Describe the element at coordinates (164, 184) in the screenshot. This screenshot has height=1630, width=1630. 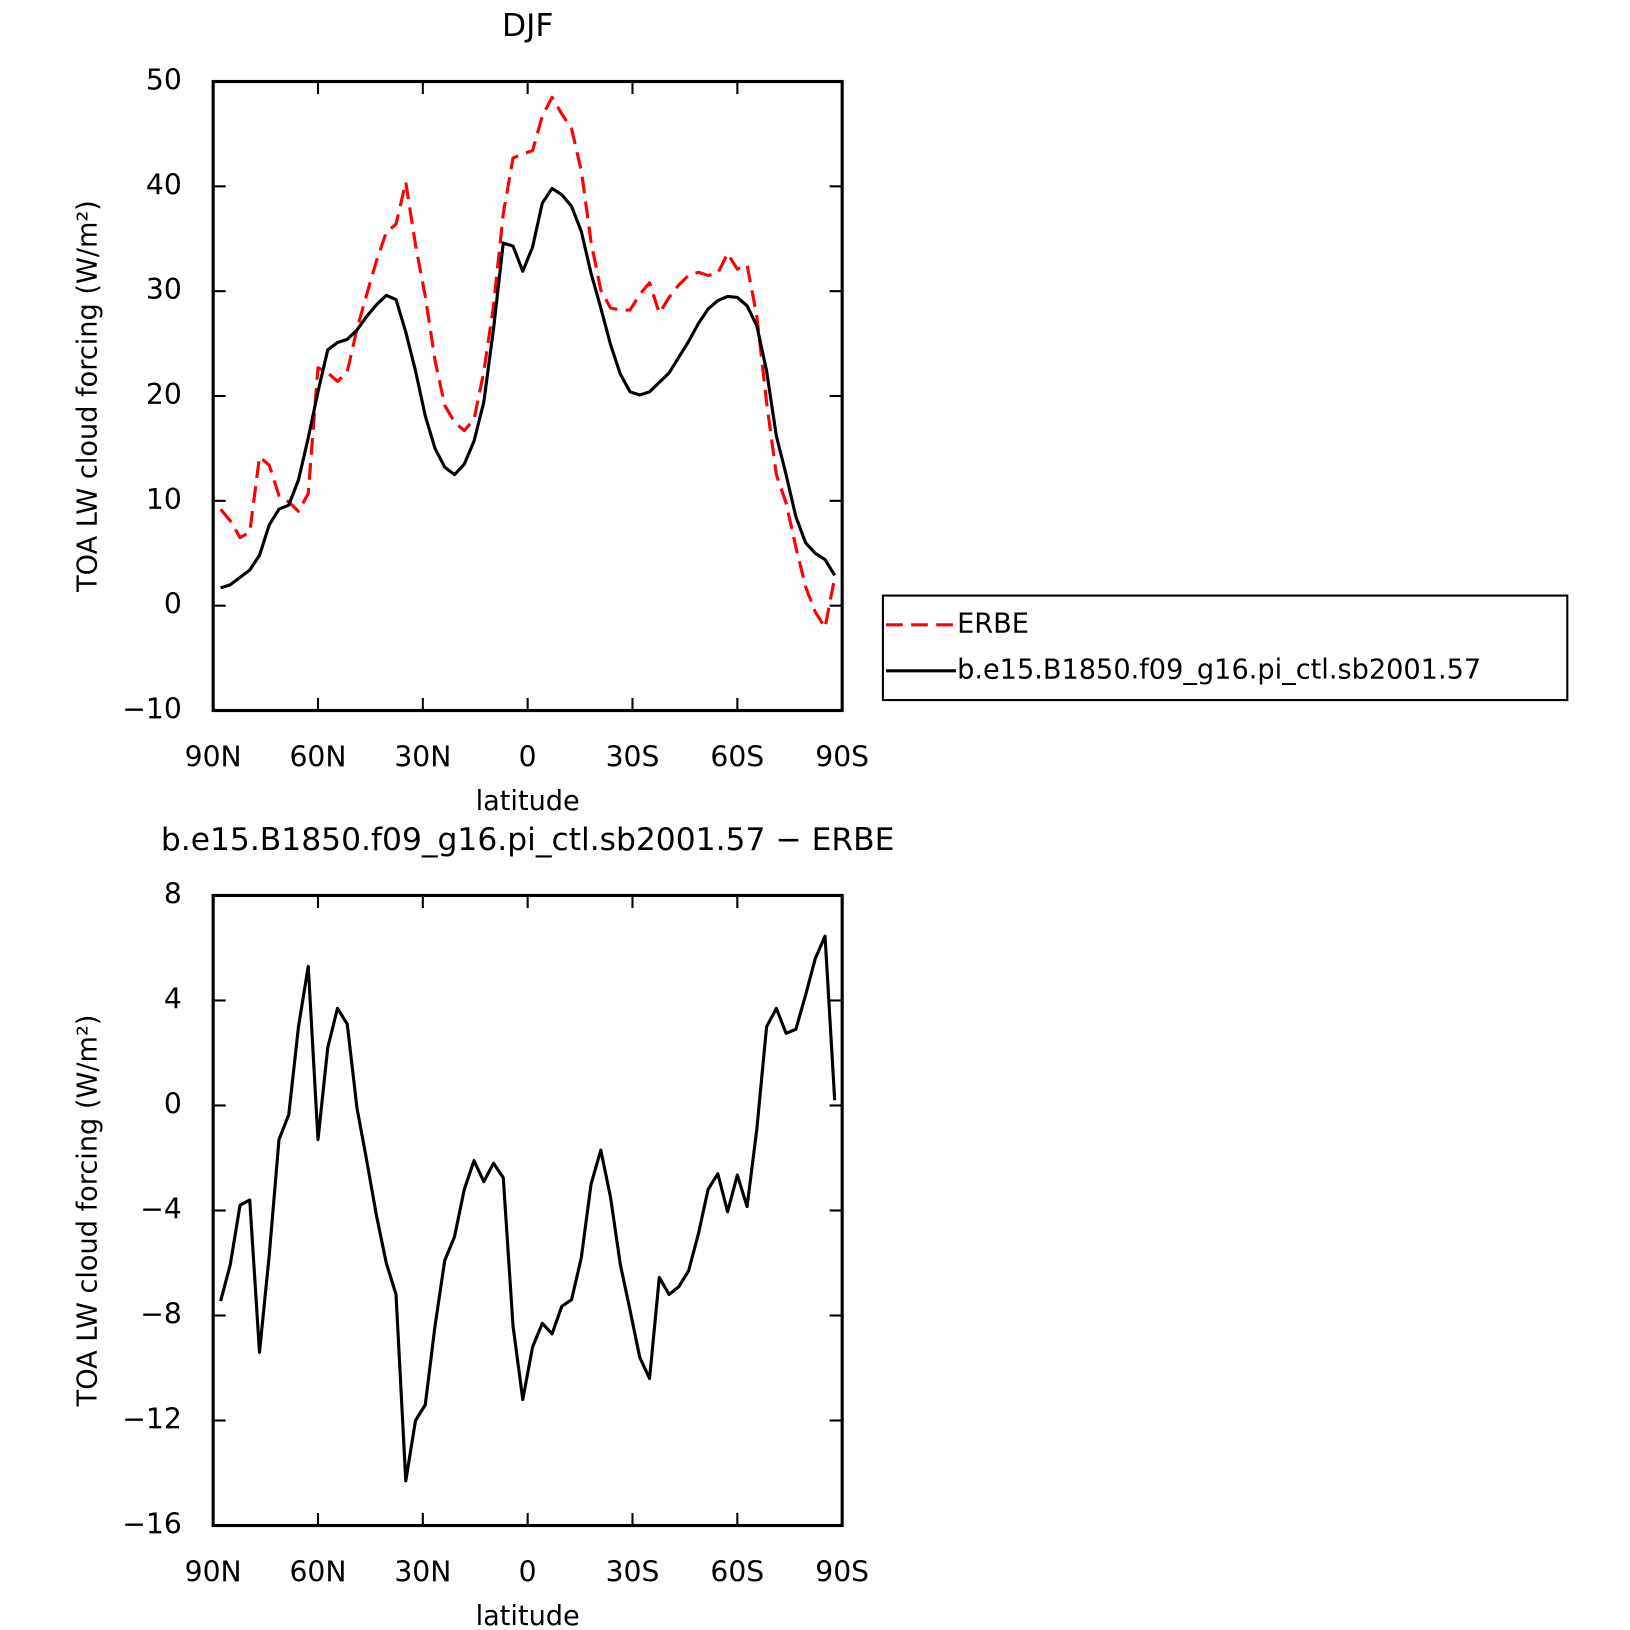
I see `y-tick-label: 40` at that location.